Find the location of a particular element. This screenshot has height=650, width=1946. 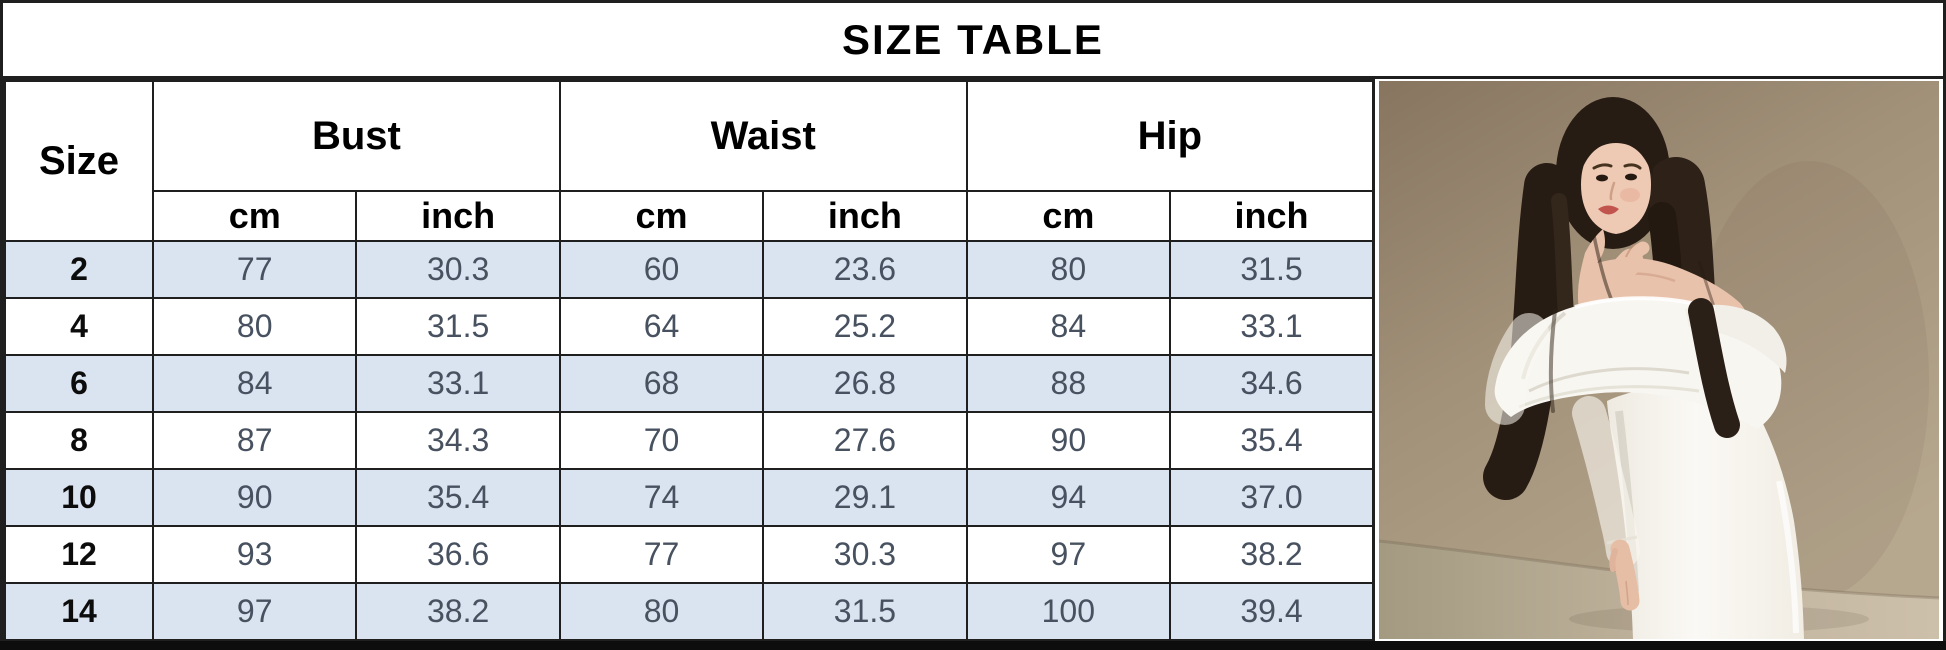

table-row: 14 97 38.2 80 31.5 100 39.4 is located at coordinates (689, 612).